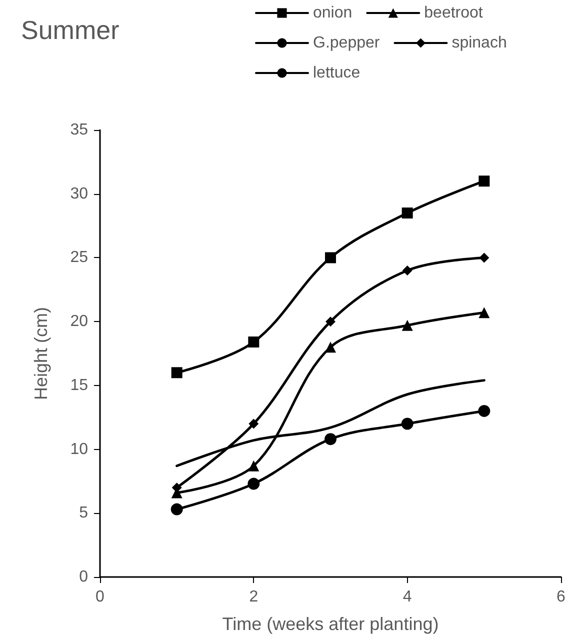 The image size is (581, 643). Describe the element at coordinates (79, 385) in the screenshot. I see `y-tick-label: 15` at that location.